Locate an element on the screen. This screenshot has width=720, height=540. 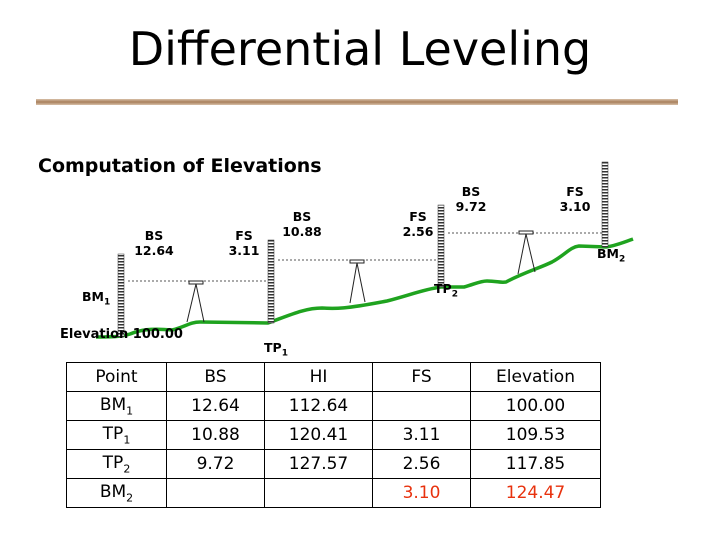
cell-elevation: 100.00 is located at coordinates (535, 406).